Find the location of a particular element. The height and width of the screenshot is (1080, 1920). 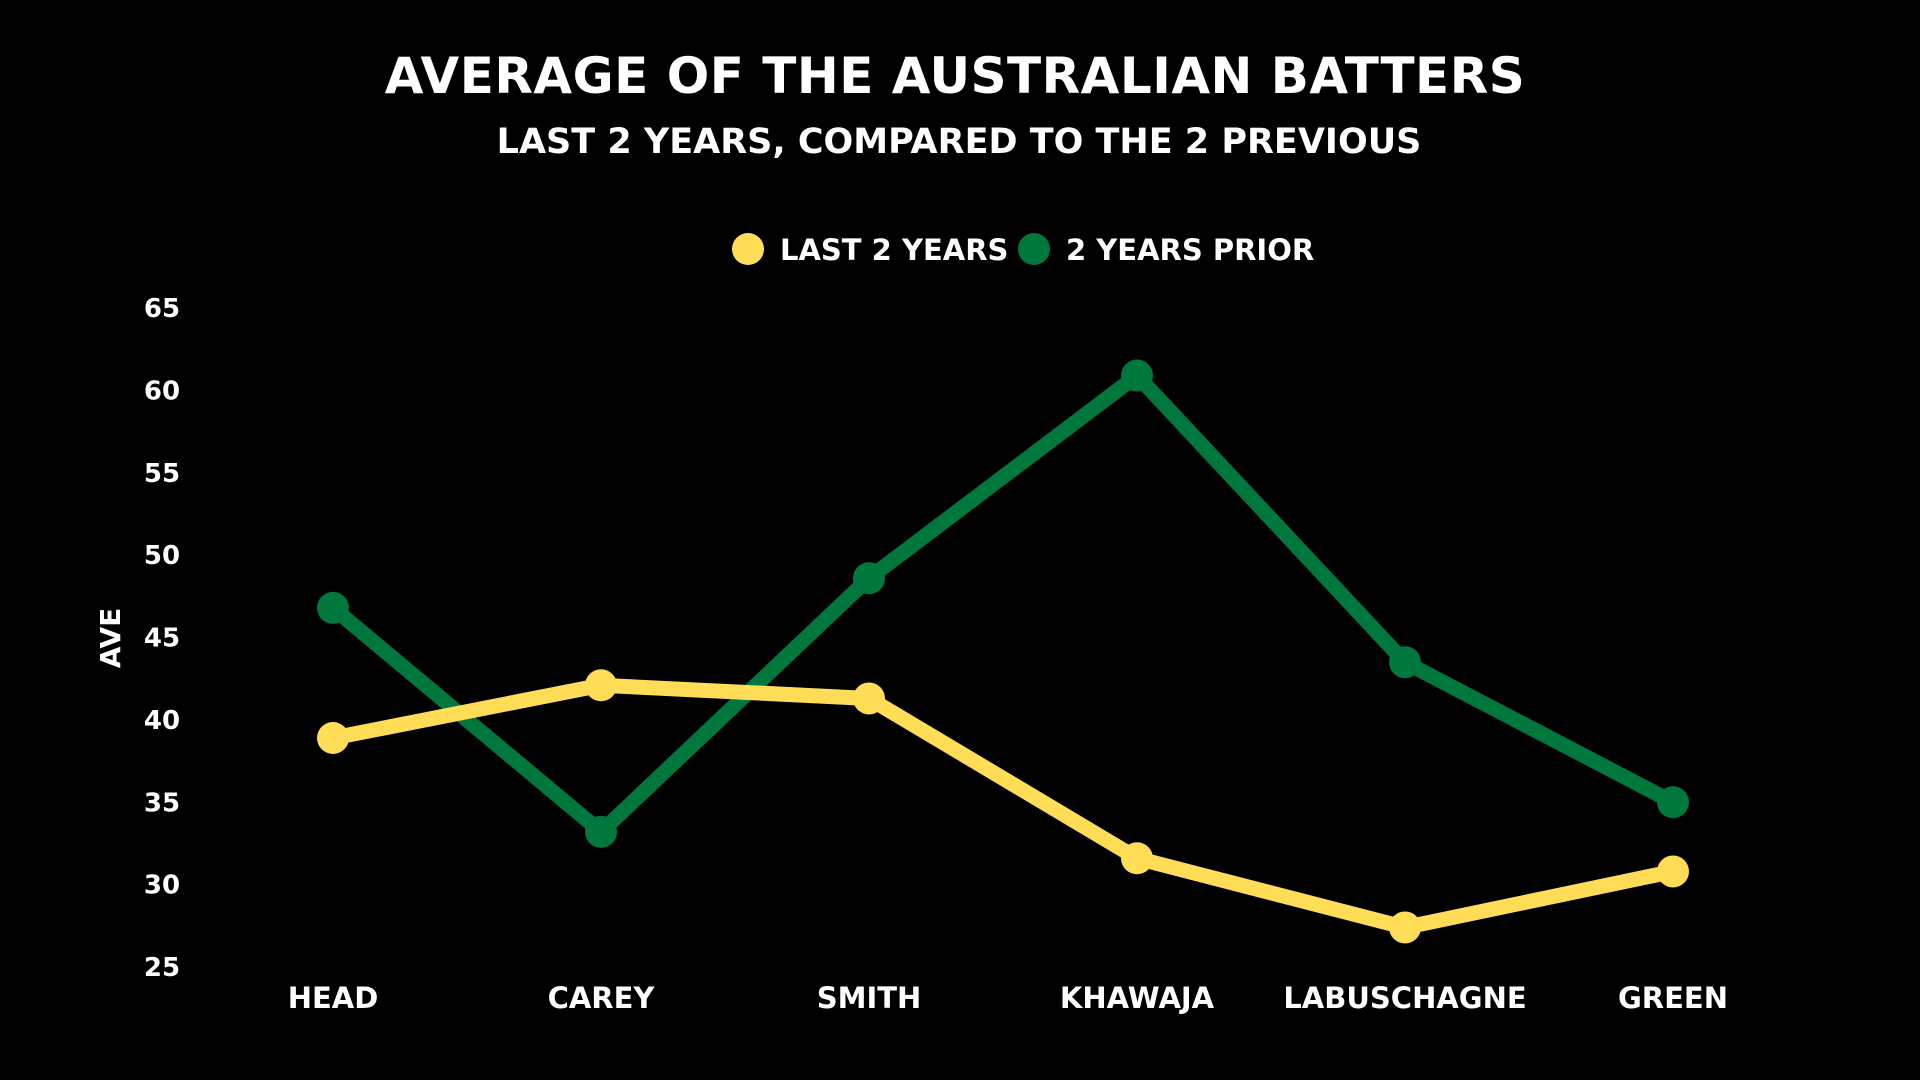

legend-marker-last-2-years is located at coordinates (748, 249).